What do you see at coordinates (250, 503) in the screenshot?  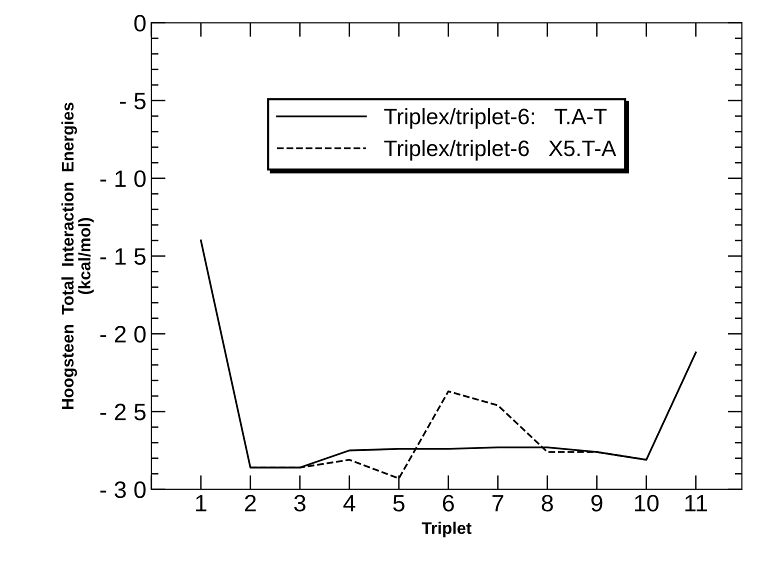 I see `x-tick-label: 2` at bounding box center [250, 503].